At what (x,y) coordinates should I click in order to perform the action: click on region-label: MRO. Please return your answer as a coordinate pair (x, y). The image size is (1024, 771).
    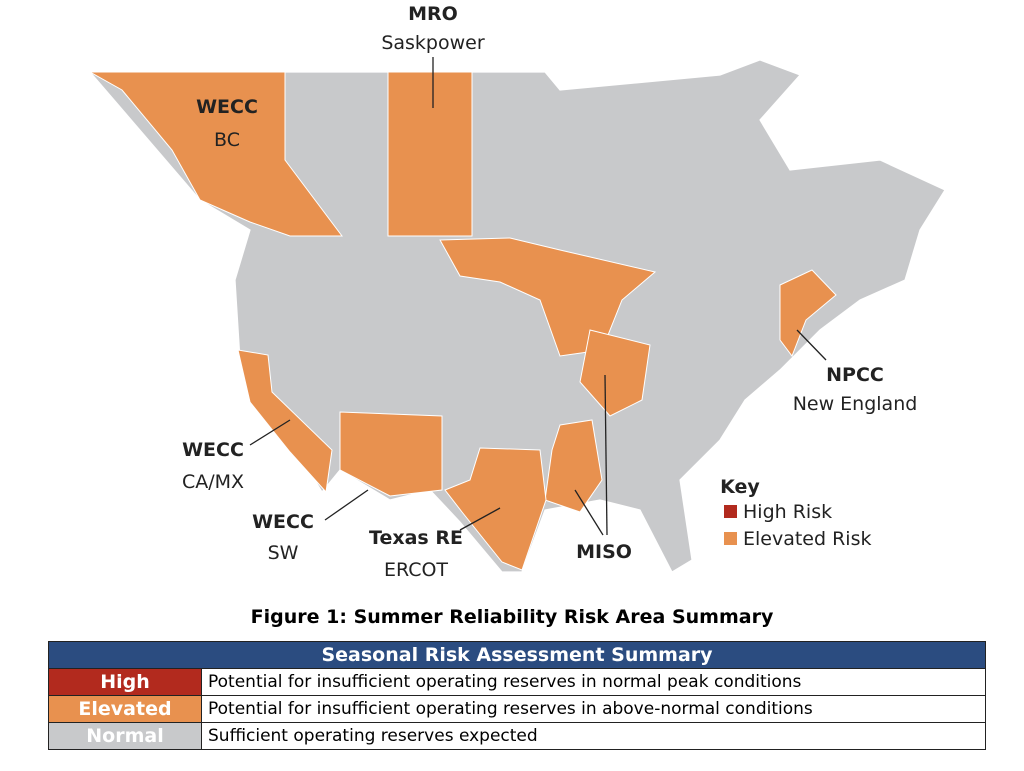
    Looking at the image, I should click on (433, 14).